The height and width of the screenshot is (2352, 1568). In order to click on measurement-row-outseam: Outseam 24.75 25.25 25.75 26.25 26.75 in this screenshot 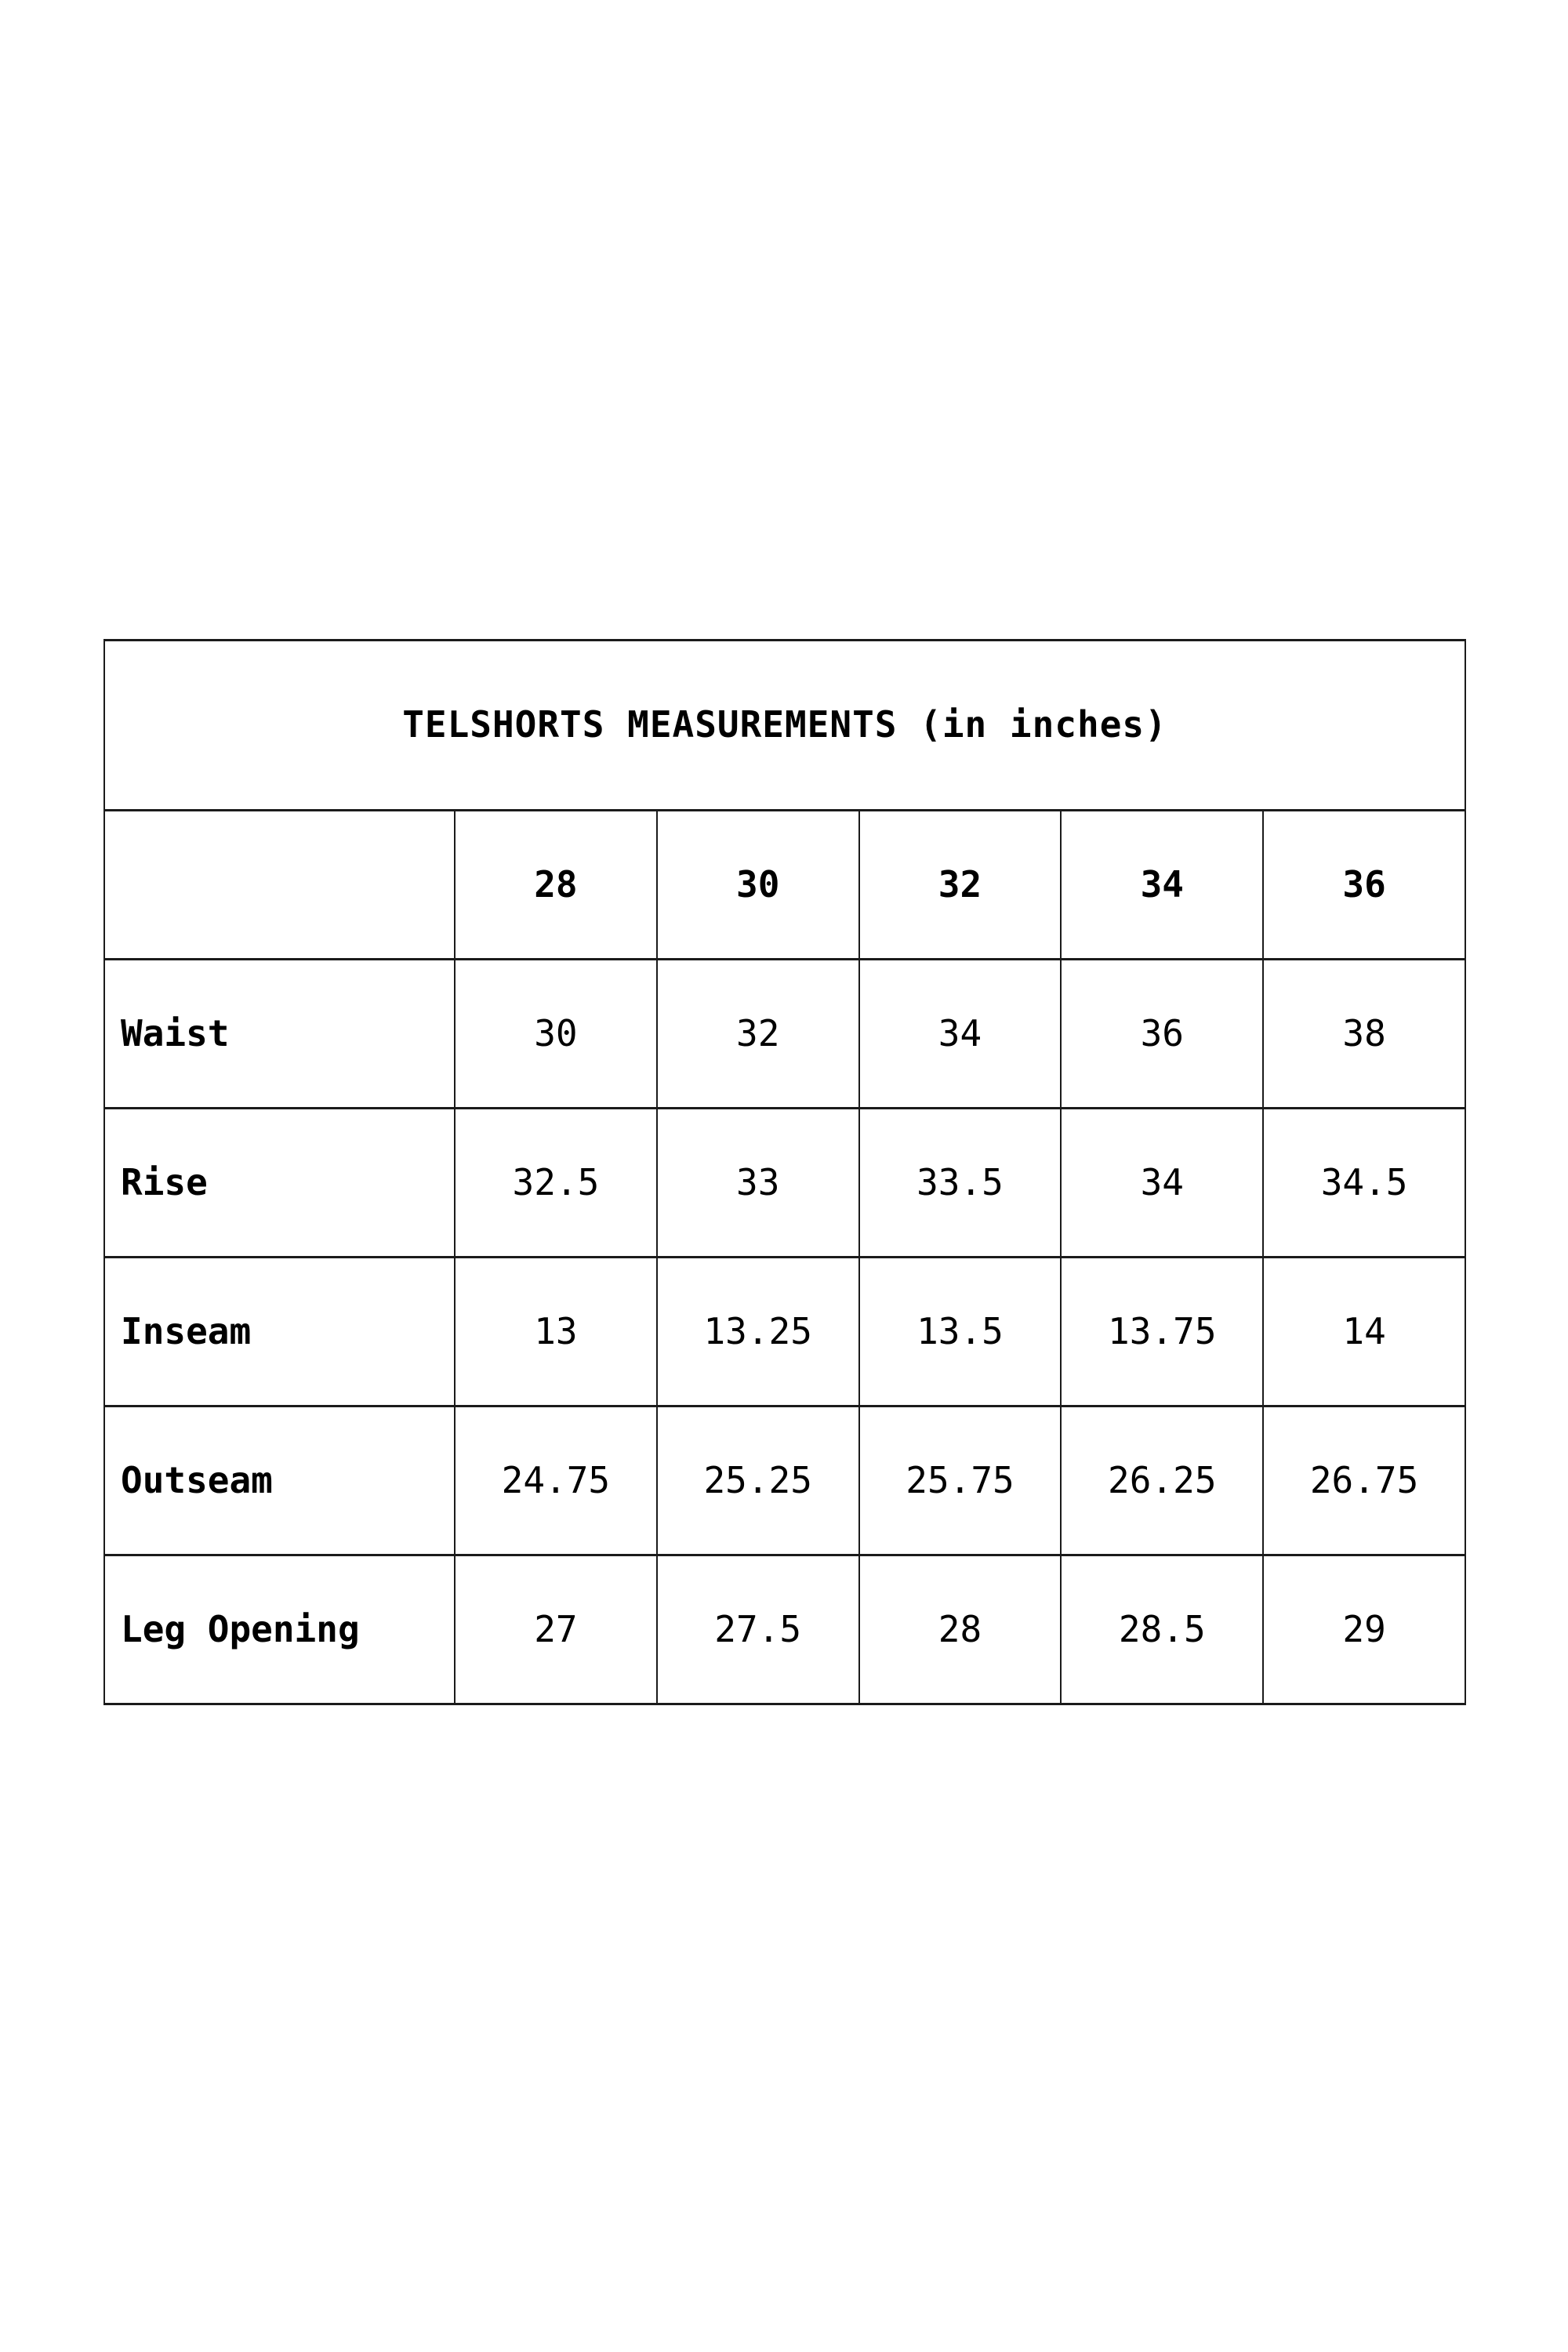, I will do `click(784, 1480)`.